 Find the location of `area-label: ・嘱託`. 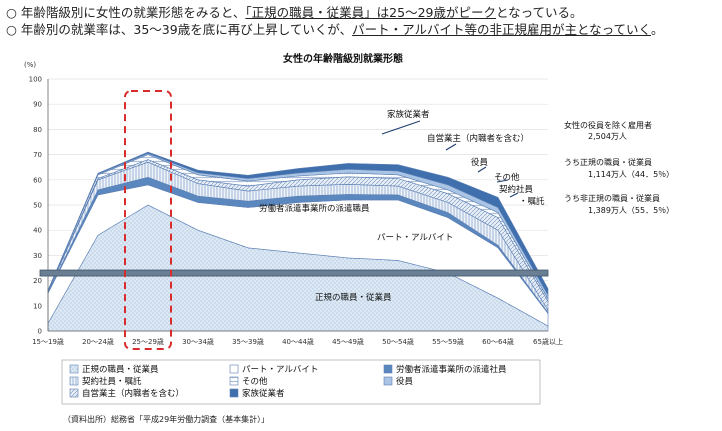

area-label: ・嘱託 is located at coordinates (532, 201).